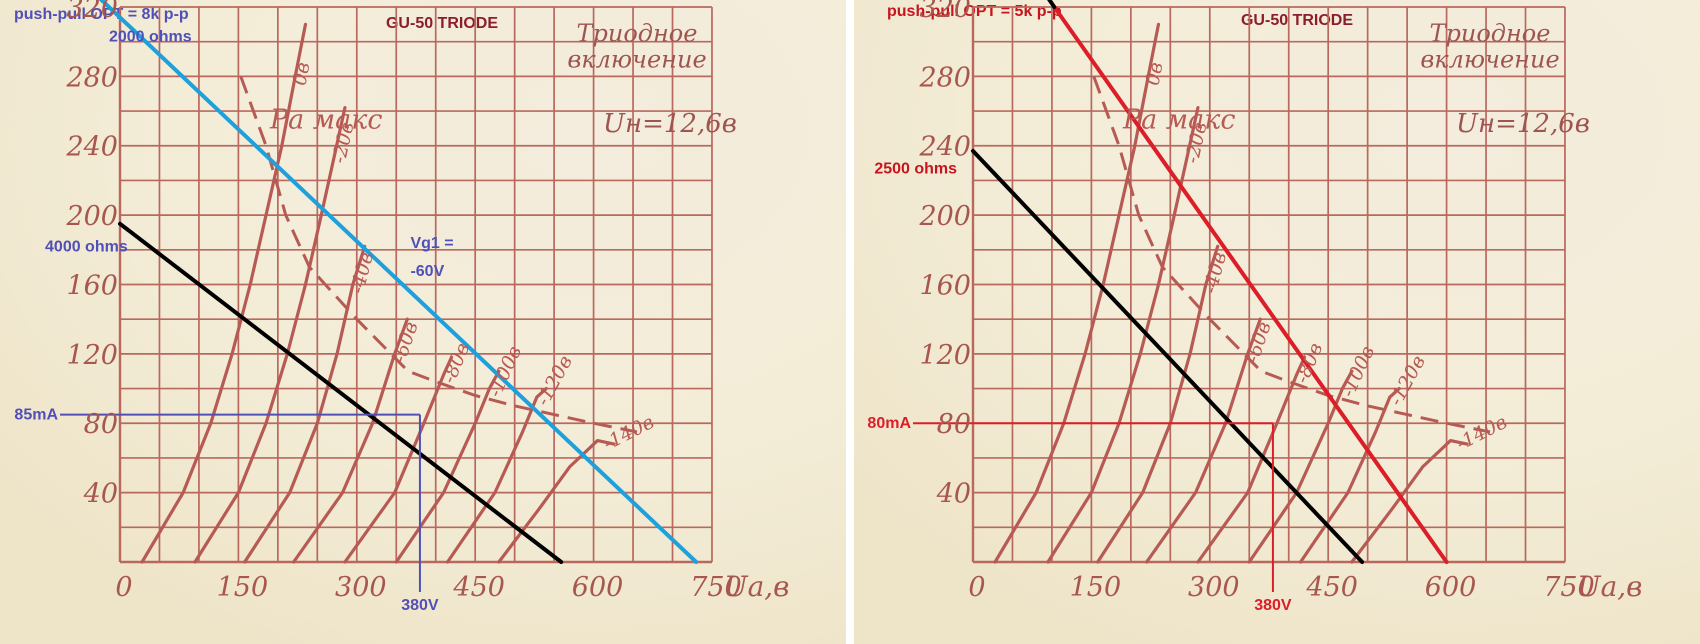  What do you see at coordinates (86, 247) in the screenshot?
I see `annotation-label: 4000 ohms` at bounding box center [86, 247].